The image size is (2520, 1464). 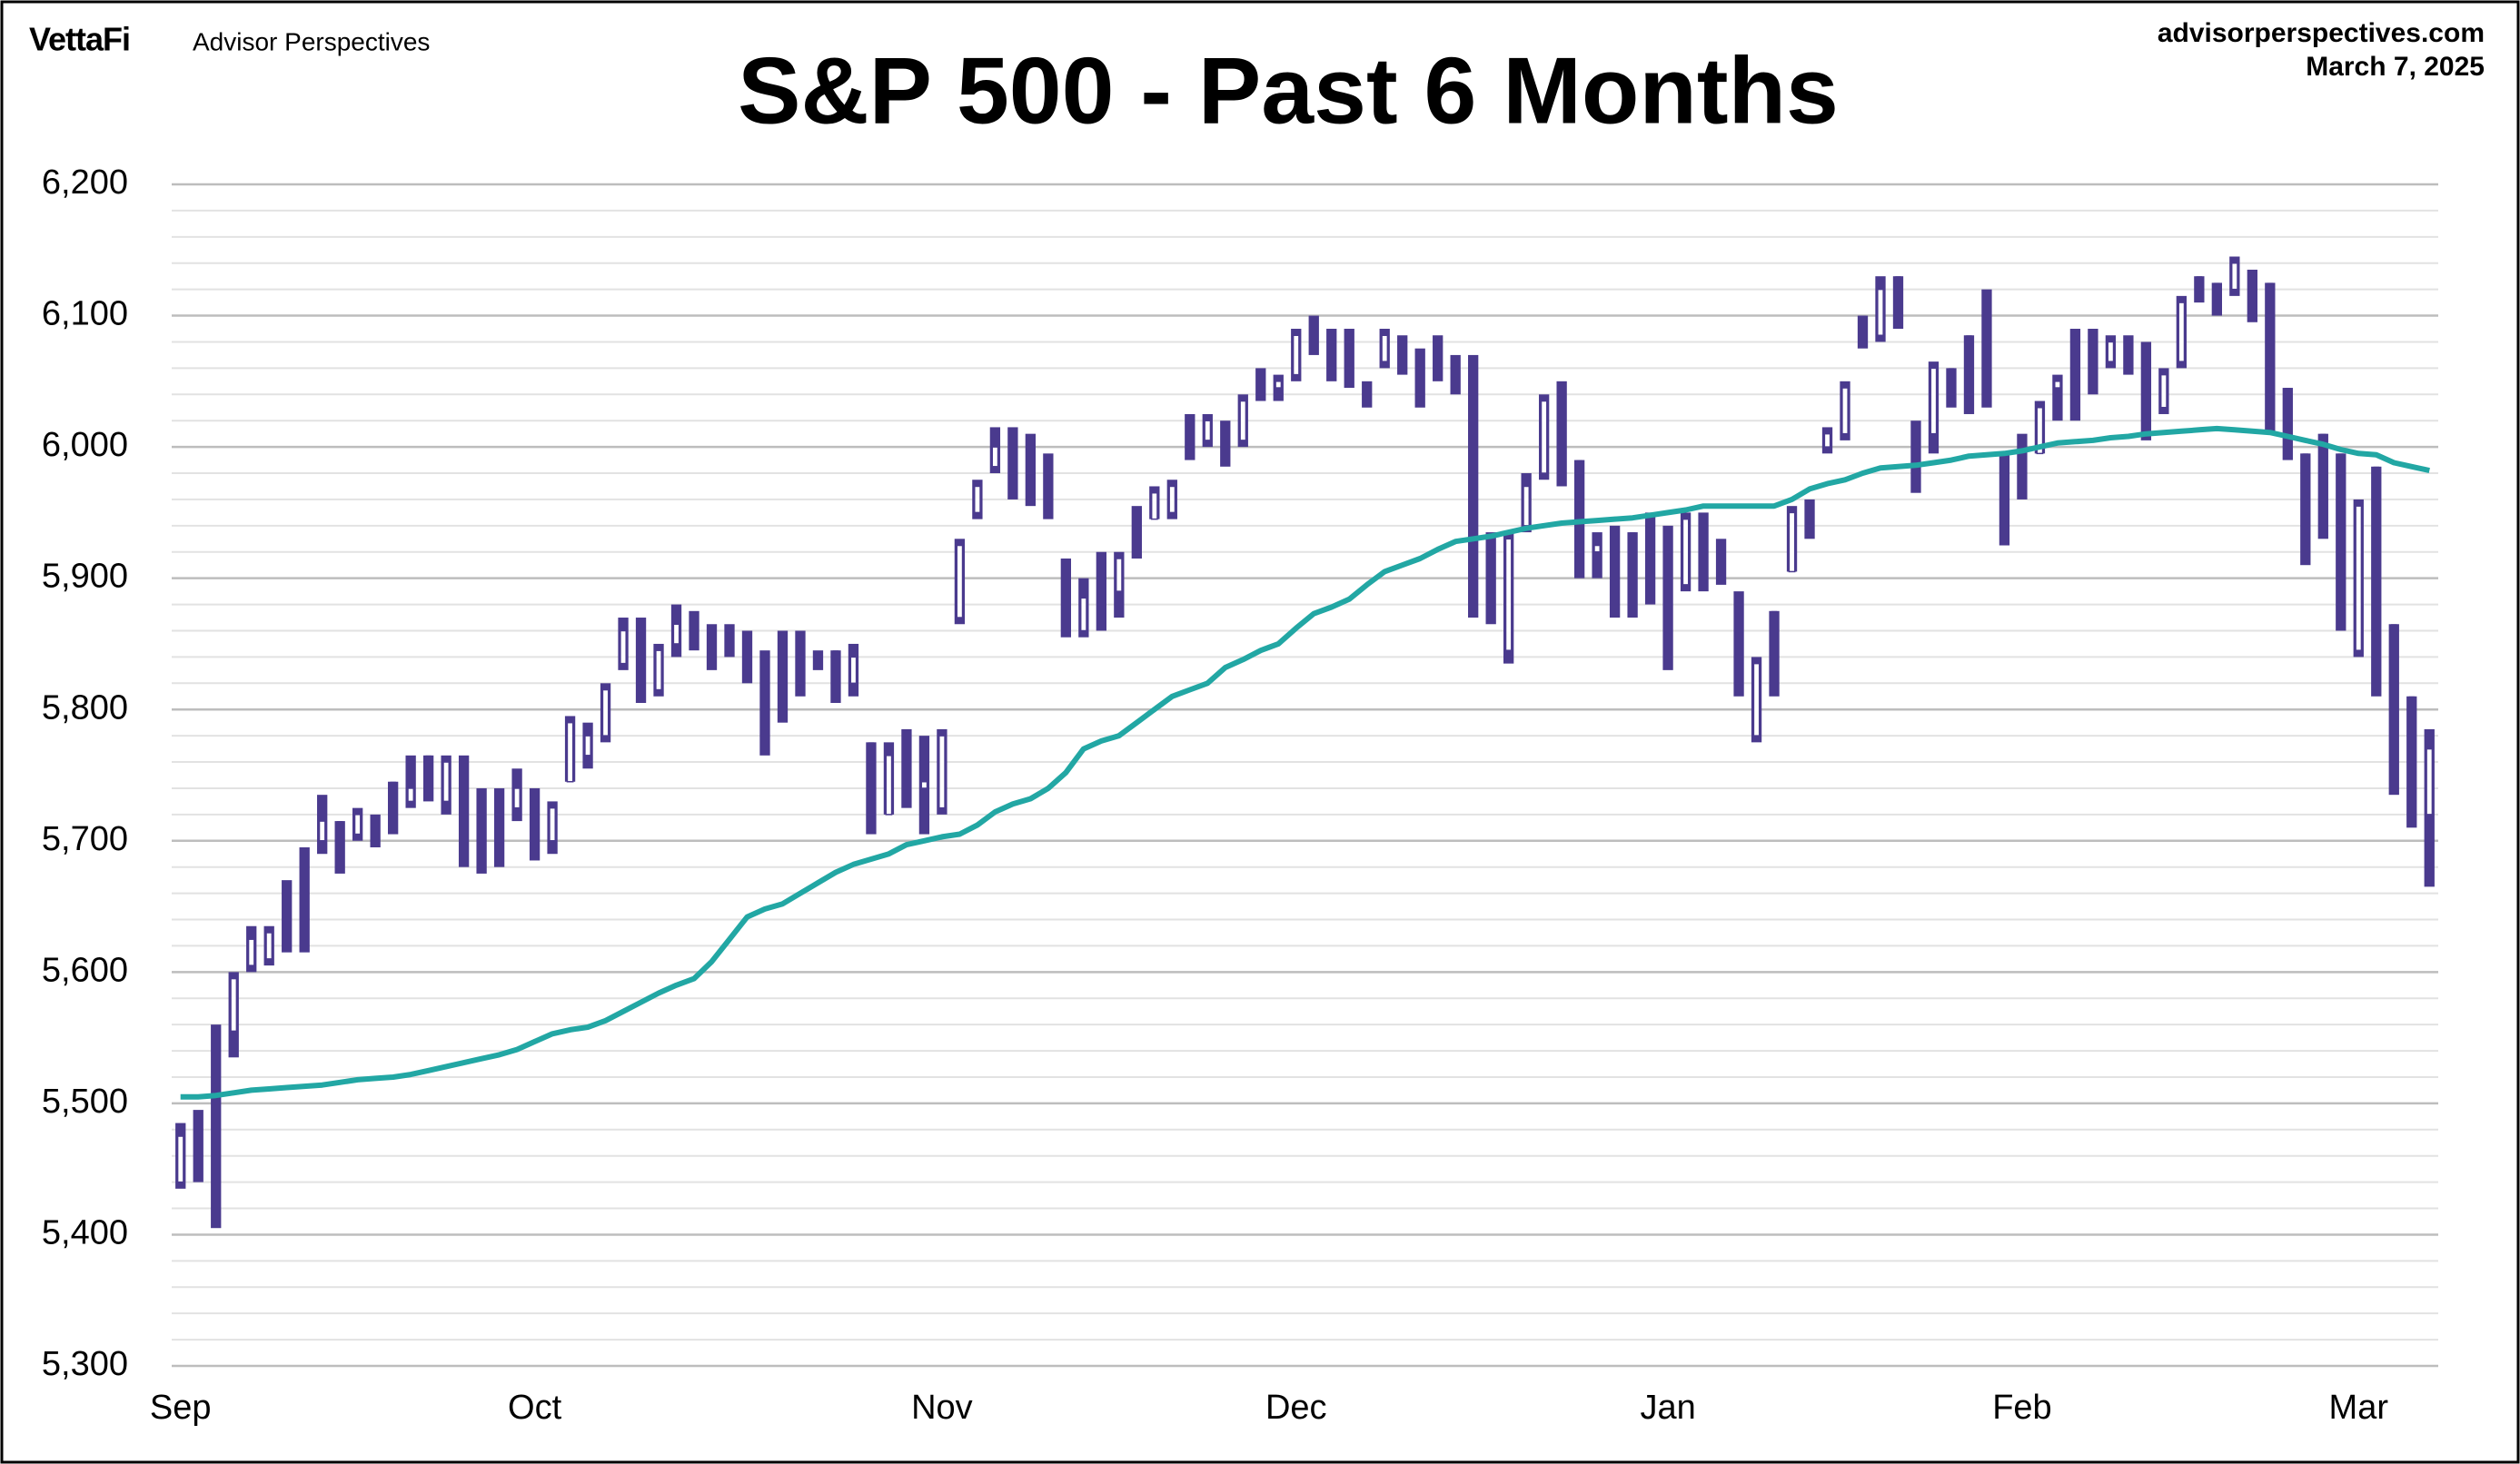 What do you see at coordinates (85, 1102) in the screenshot?
I see `y-tick-label: 5,500` at bounding box center [85, 1102].